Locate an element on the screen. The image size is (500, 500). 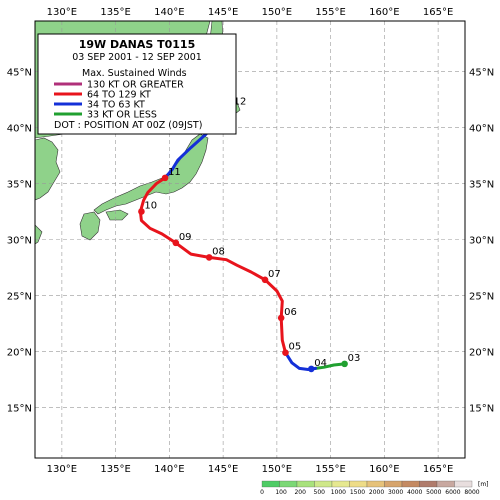
lat-tick-label-left: 20°N is located at coordinates (19, 353).